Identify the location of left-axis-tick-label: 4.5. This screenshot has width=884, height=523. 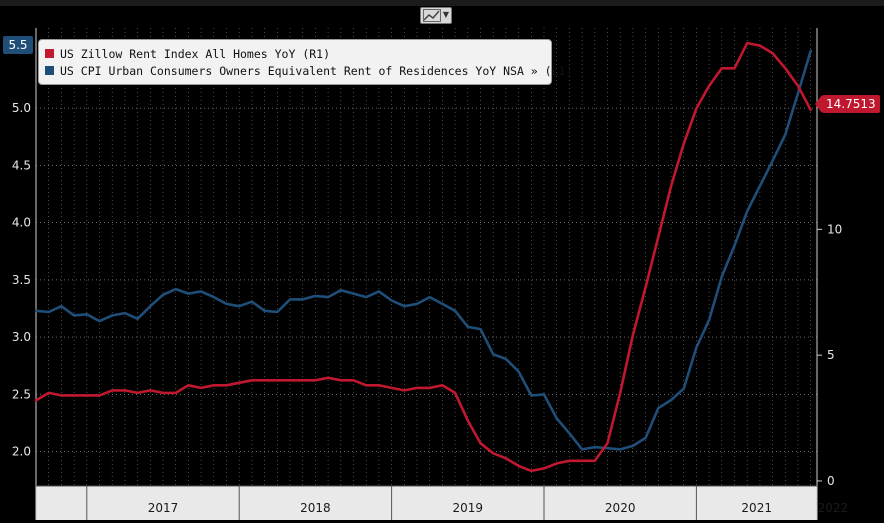
(21, 165).